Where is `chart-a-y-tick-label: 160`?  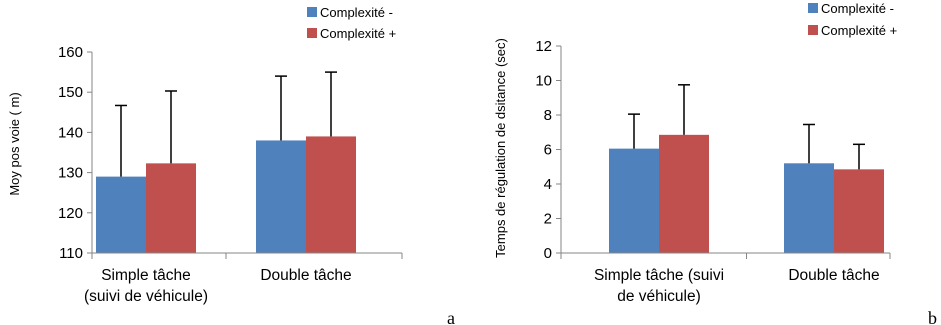 chart-a-y-tick-label: 160 is located at coordinates (70, 52).